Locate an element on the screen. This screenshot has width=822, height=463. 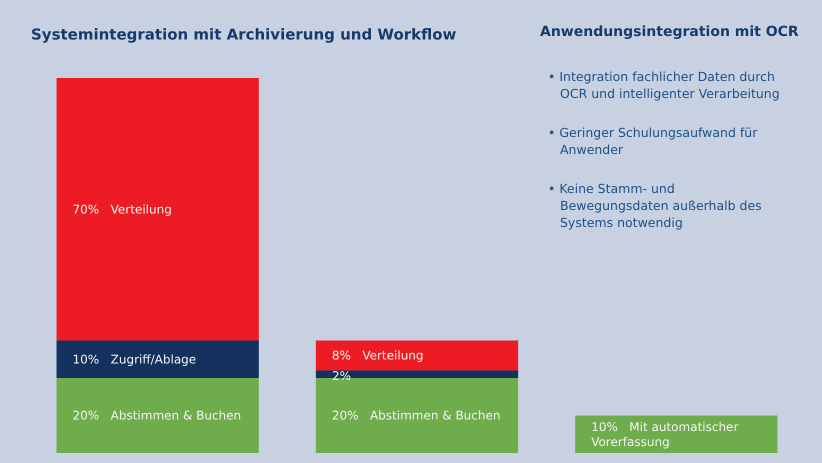
annotation: • Geringer Schulungsaufwand für Anwender is located at coordinates (653, 141).